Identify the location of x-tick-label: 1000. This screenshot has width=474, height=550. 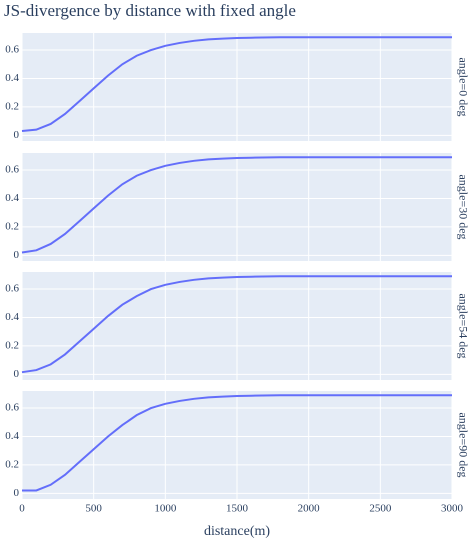
(165, 509).